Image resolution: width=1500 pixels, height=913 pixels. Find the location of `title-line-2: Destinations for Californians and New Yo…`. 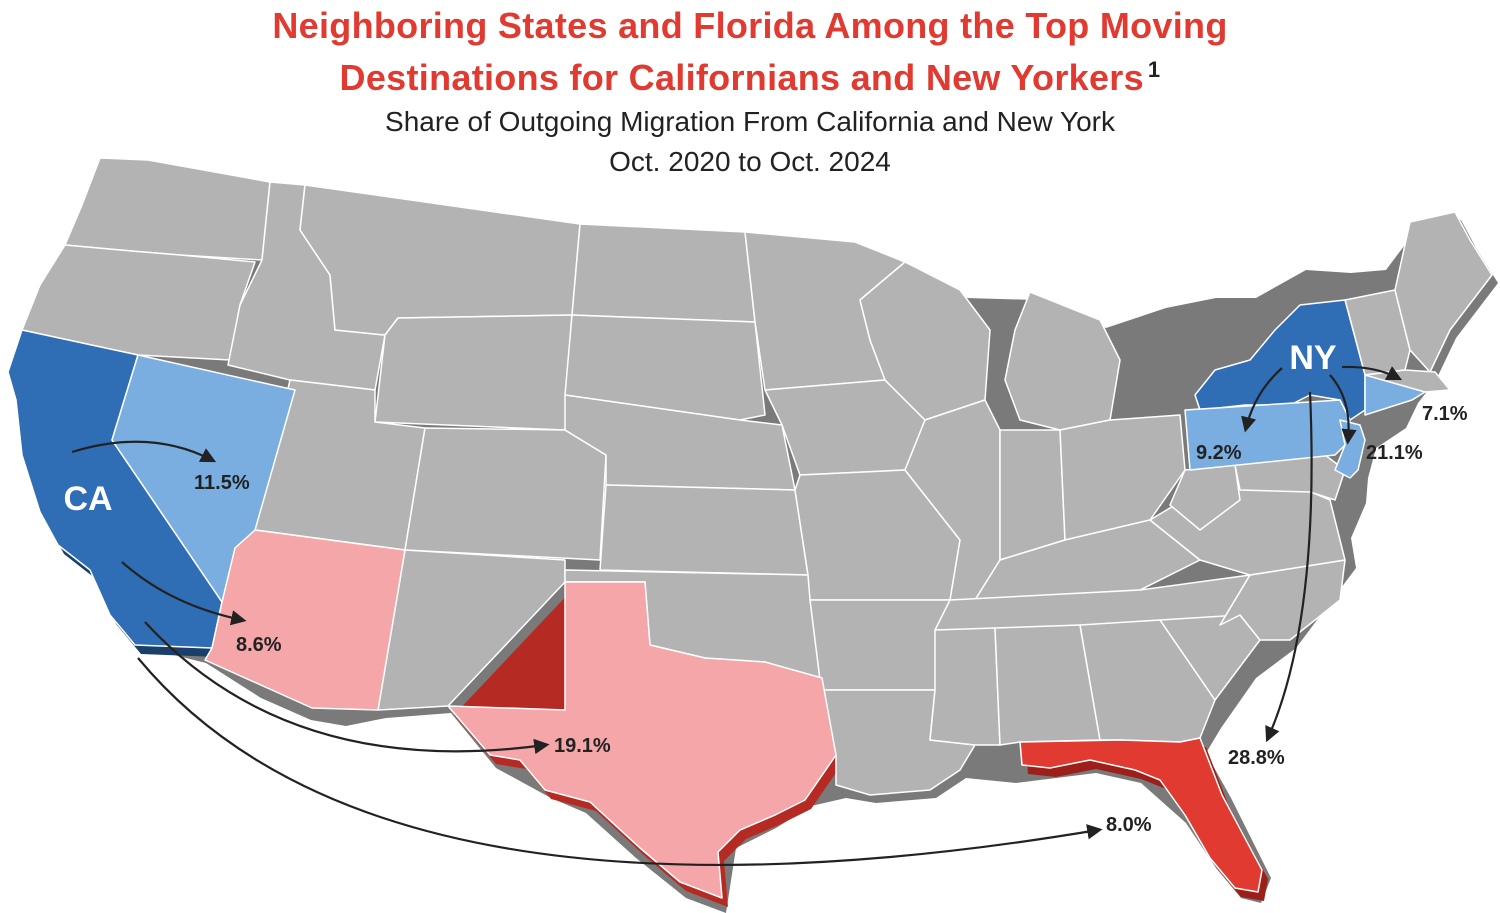

title-line-2: Destinations for Californians and New Yo… is located at coordinates (750, 78).